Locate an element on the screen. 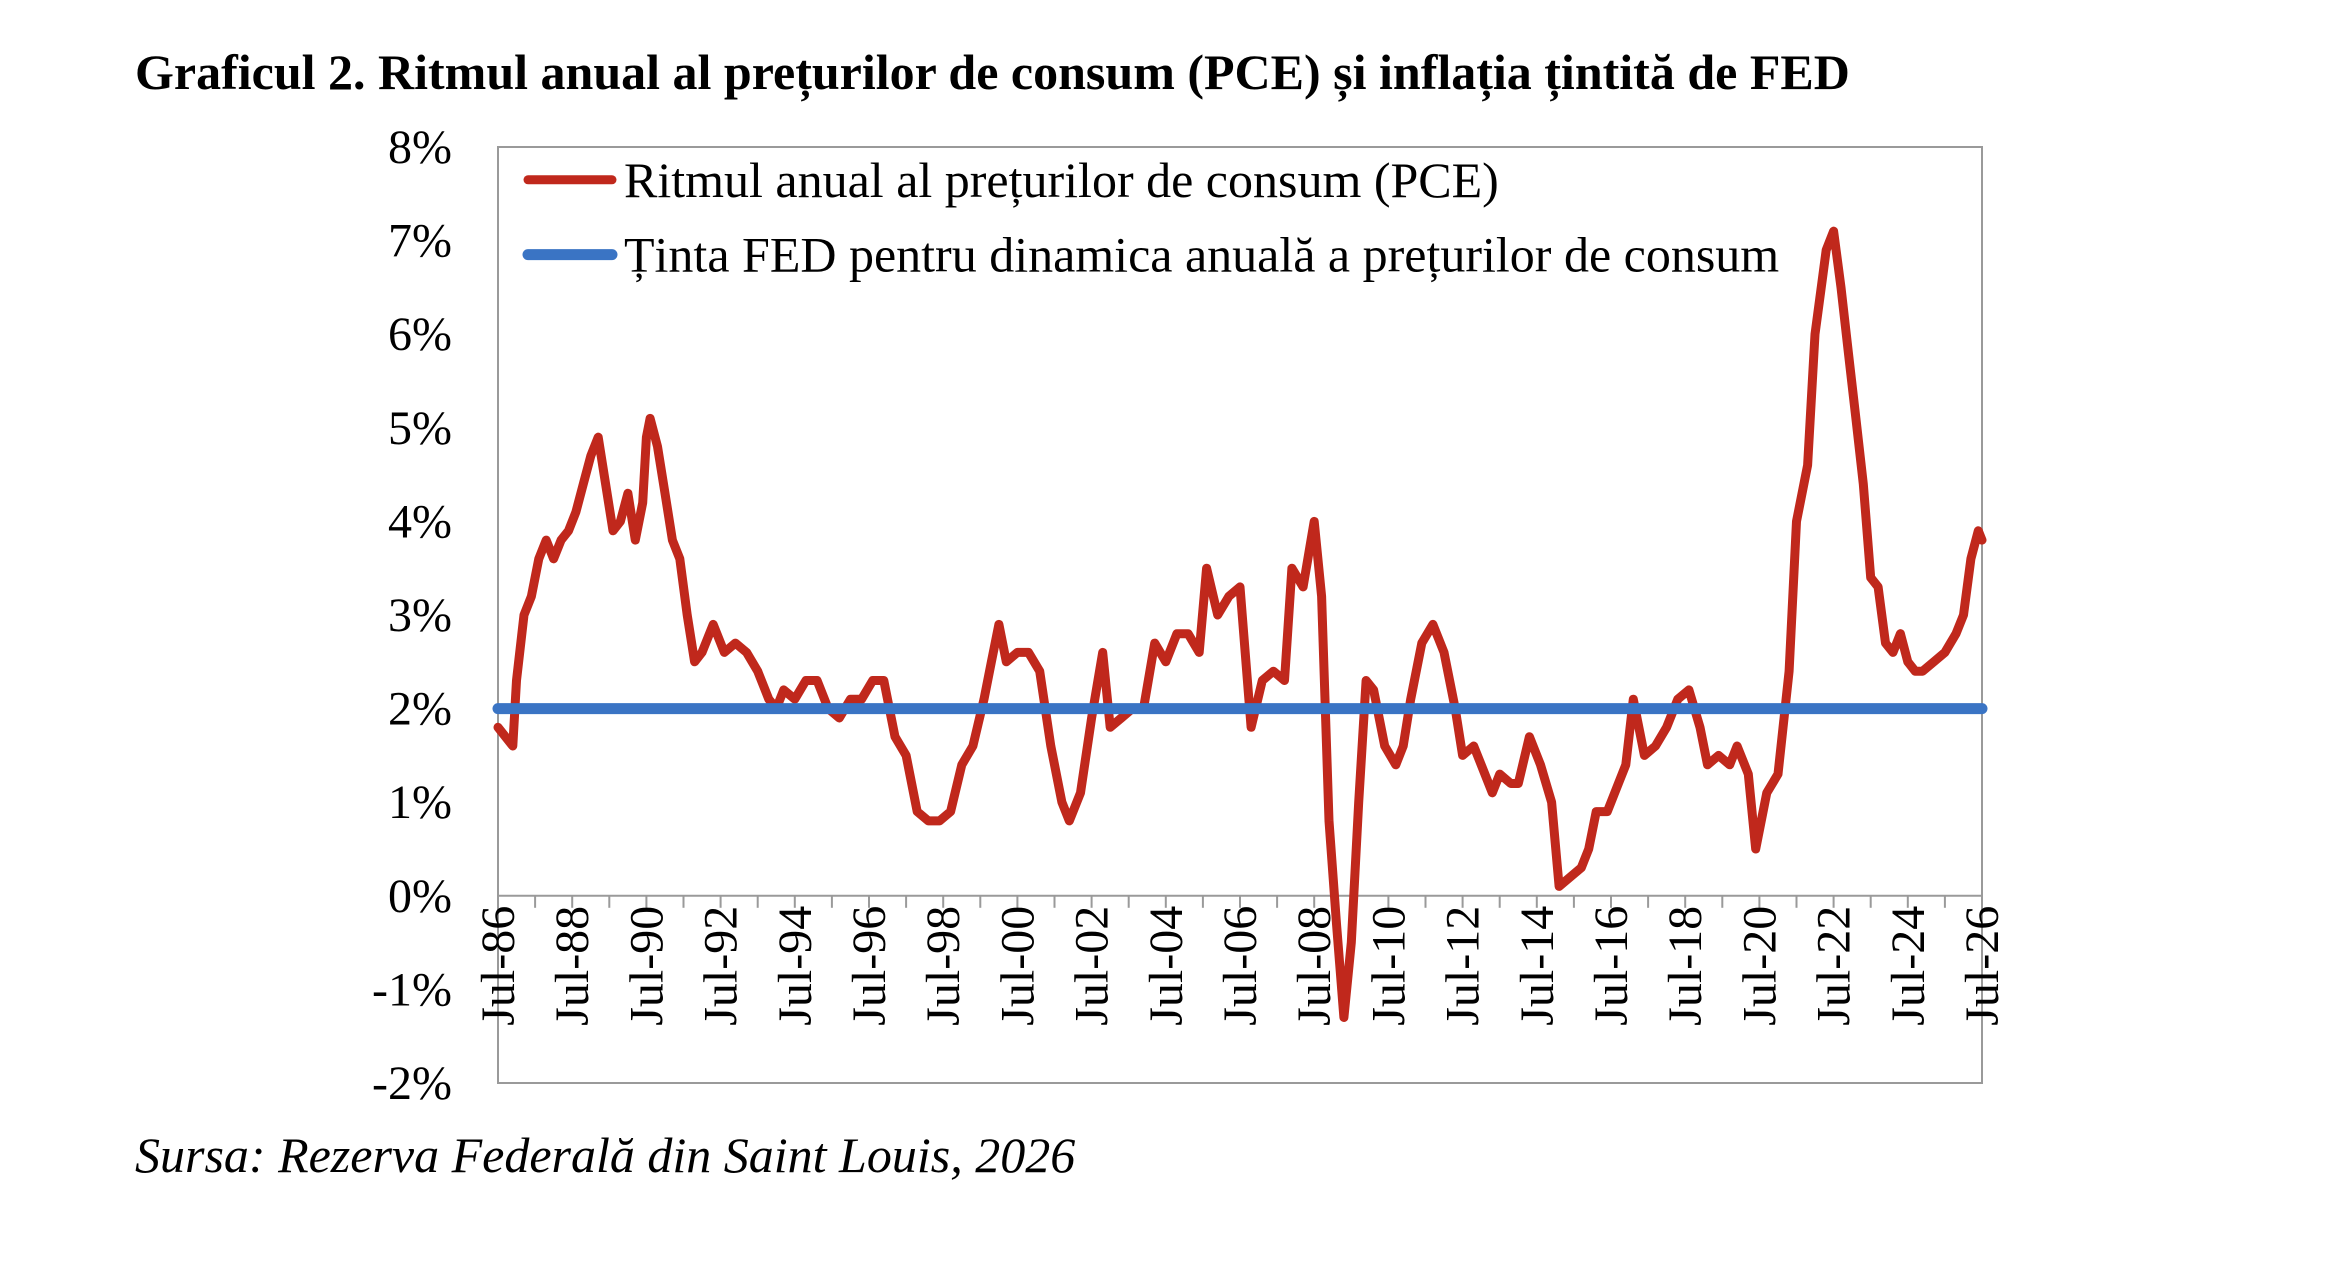  x-tick-label: Jul-24 is located at coordinates (1908, 966).